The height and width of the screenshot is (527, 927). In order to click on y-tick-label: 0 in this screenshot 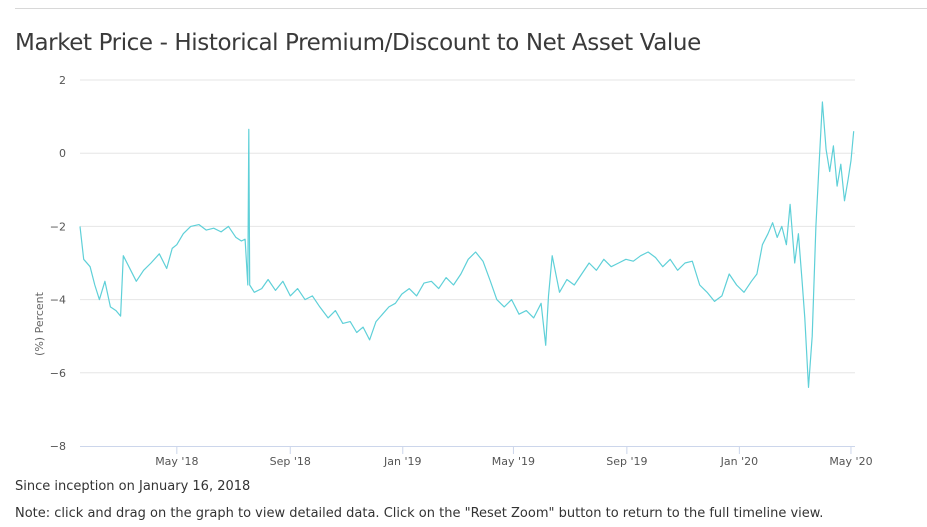, I will do `click(62, 153)`.